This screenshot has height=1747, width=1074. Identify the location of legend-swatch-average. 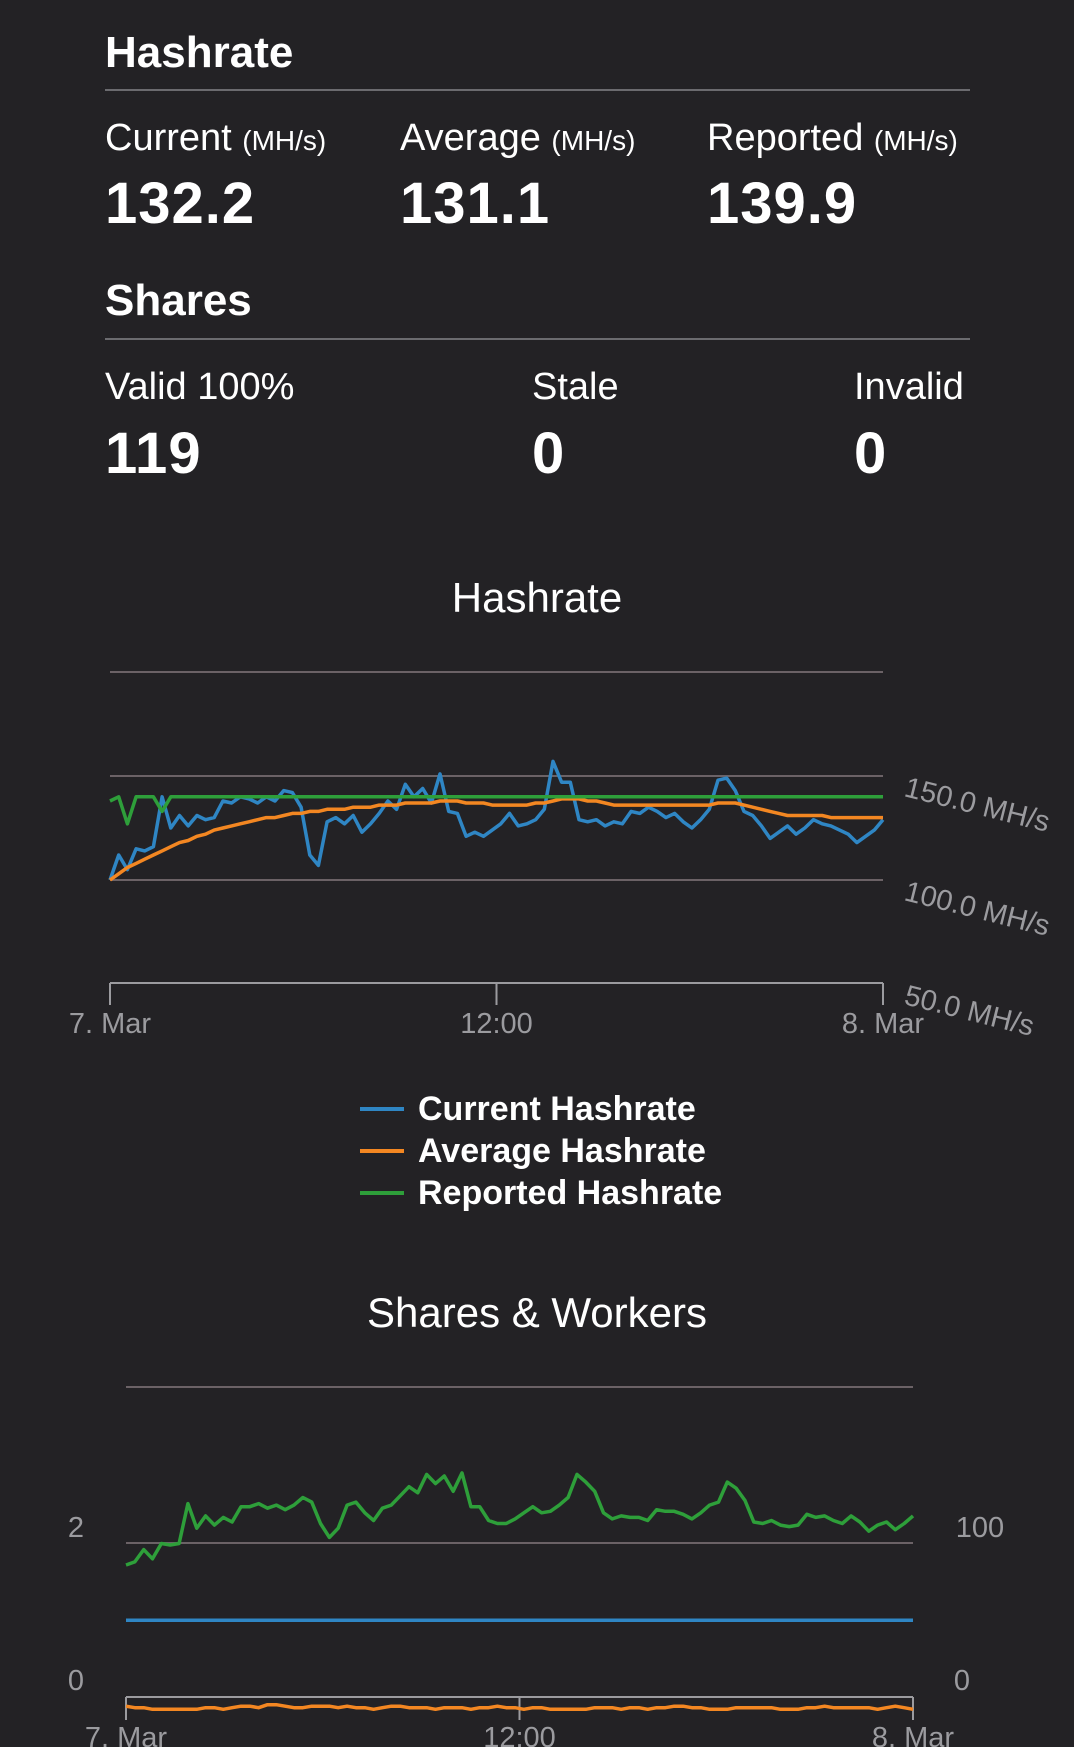
(382, 1151).